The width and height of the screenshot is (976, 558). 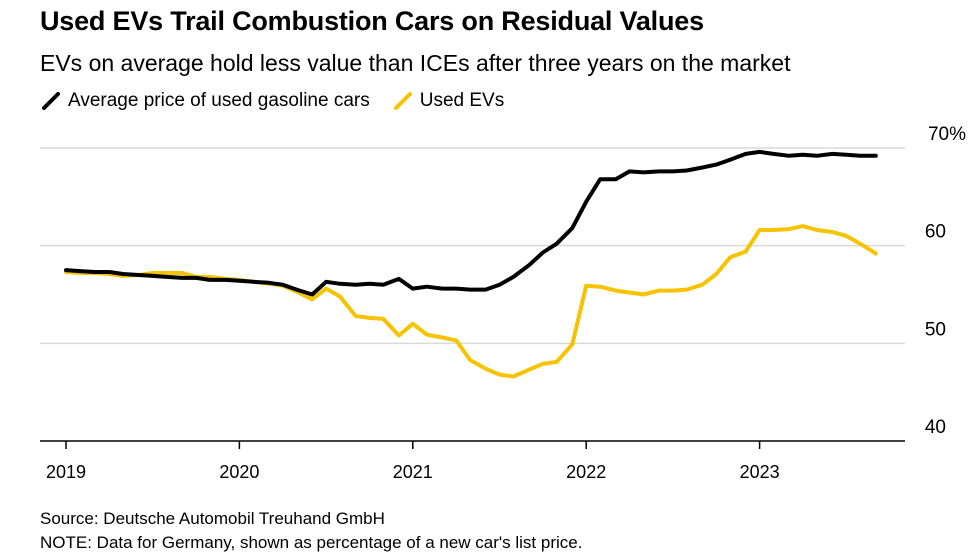 What do you see at coordinates (402, 101) in the screenshot?
I see `legend-swatch-ev` at bounding box center [402, 101].